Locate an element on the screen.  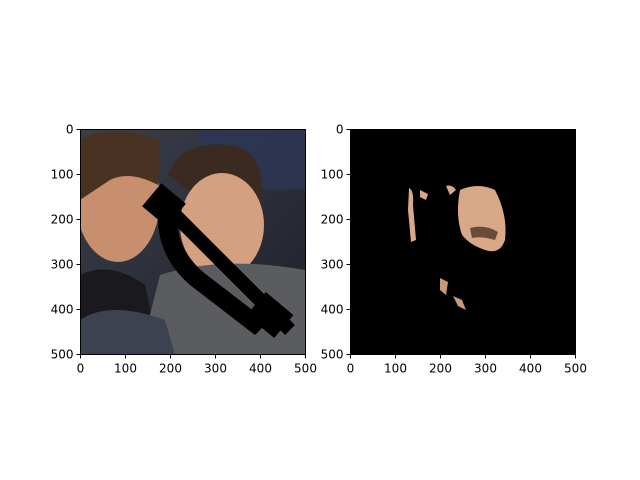
left-x-tick-label: 300 is located at coordinates (215, 369).